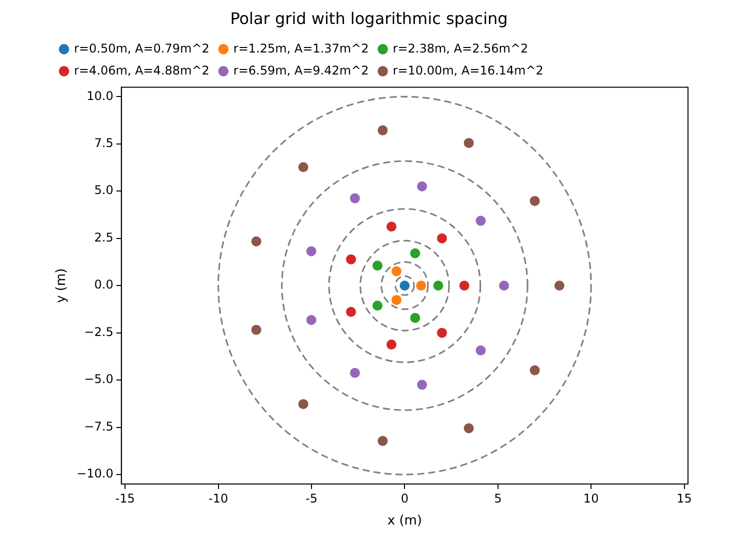 The height and width of the screenshot is (537, 744). Describe the element at coordinates (104, 237) in the screenshot. I see `y-tick-label: 2.5` at that location.